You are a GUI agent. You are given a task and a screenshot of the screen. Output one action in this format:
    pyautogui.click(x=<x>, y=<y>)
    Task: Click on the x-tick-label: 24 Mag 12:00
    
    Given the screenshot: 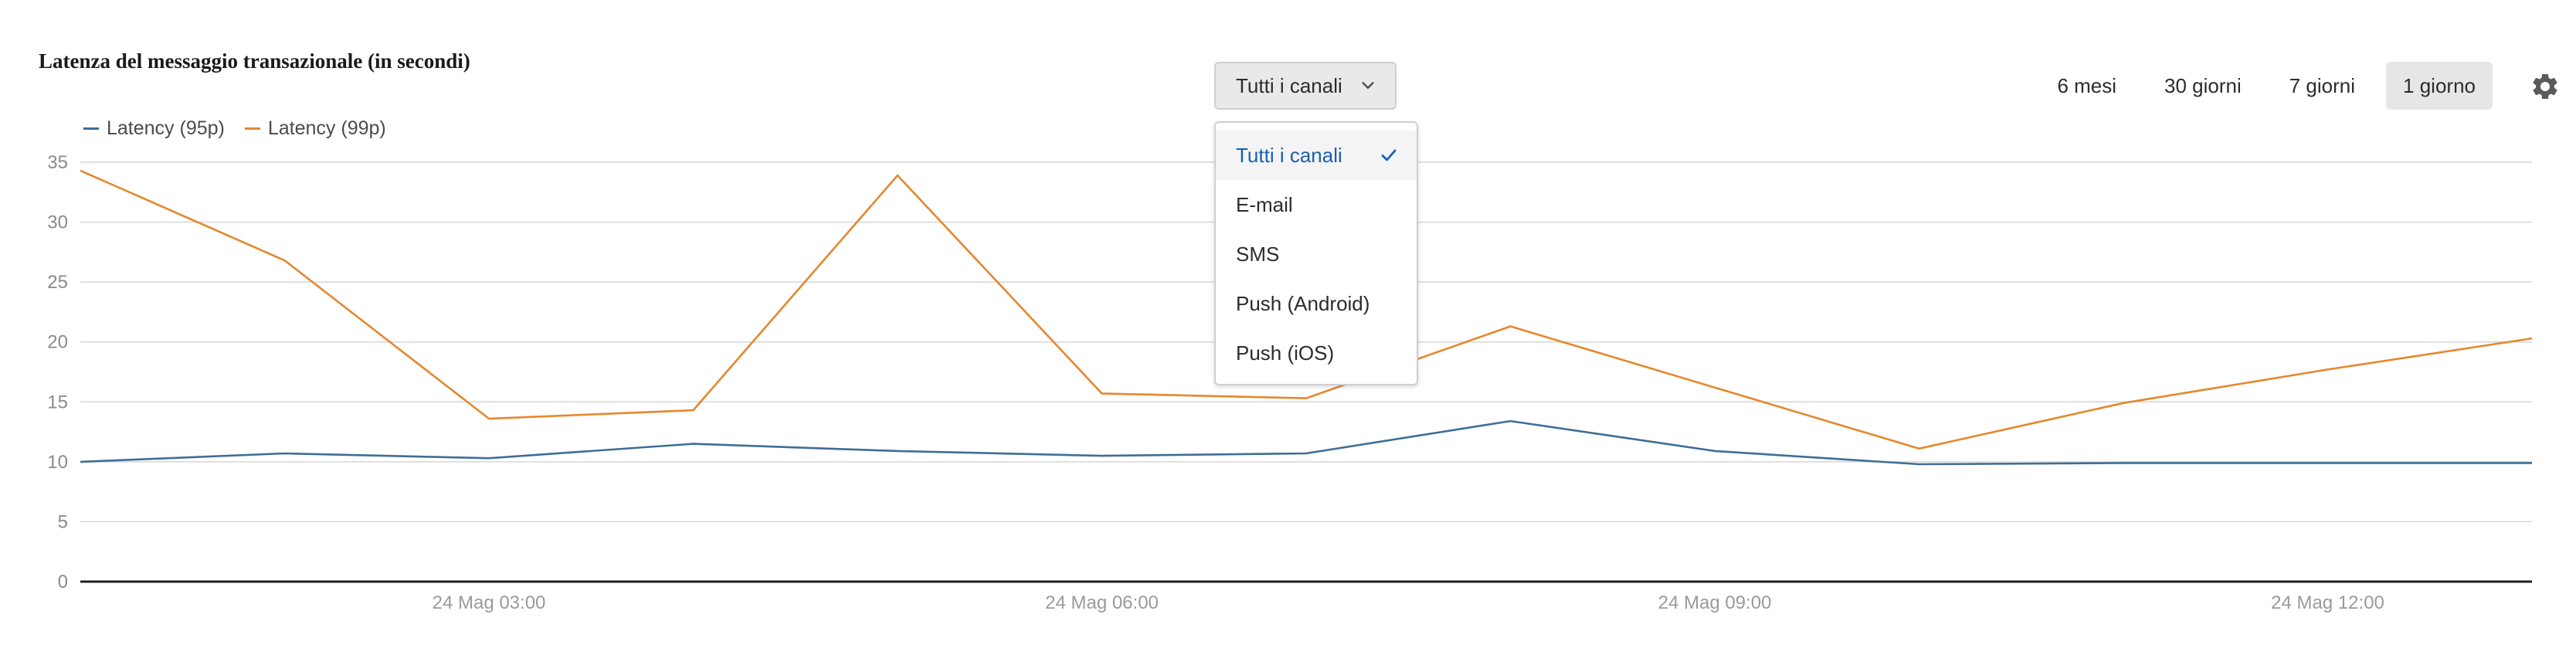 What is the action you would take?
    pyautogui.click(x=2327, y=602)
    